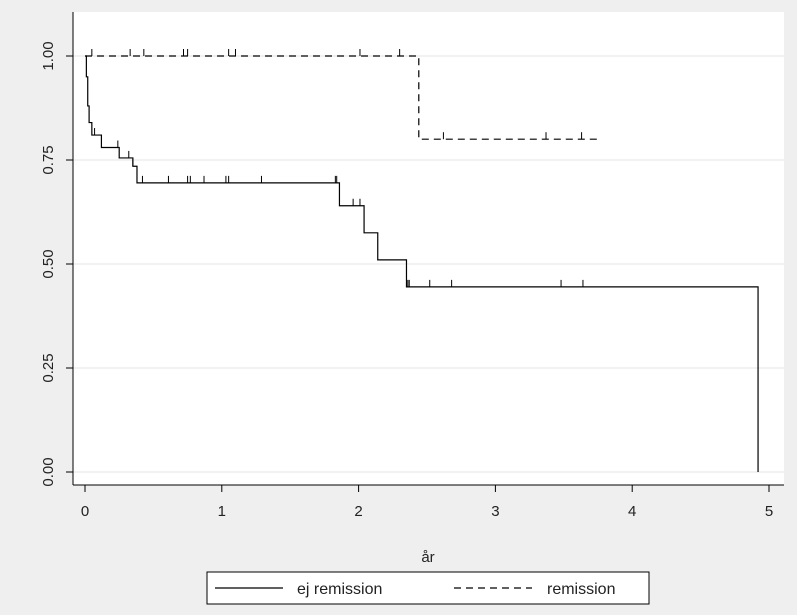 This screenshot has width=797, height=615. What do you see at coordinates (769, 511) in the screenshot?
I see `x-tick-label-5: 5` at bounding box center [769, 511].